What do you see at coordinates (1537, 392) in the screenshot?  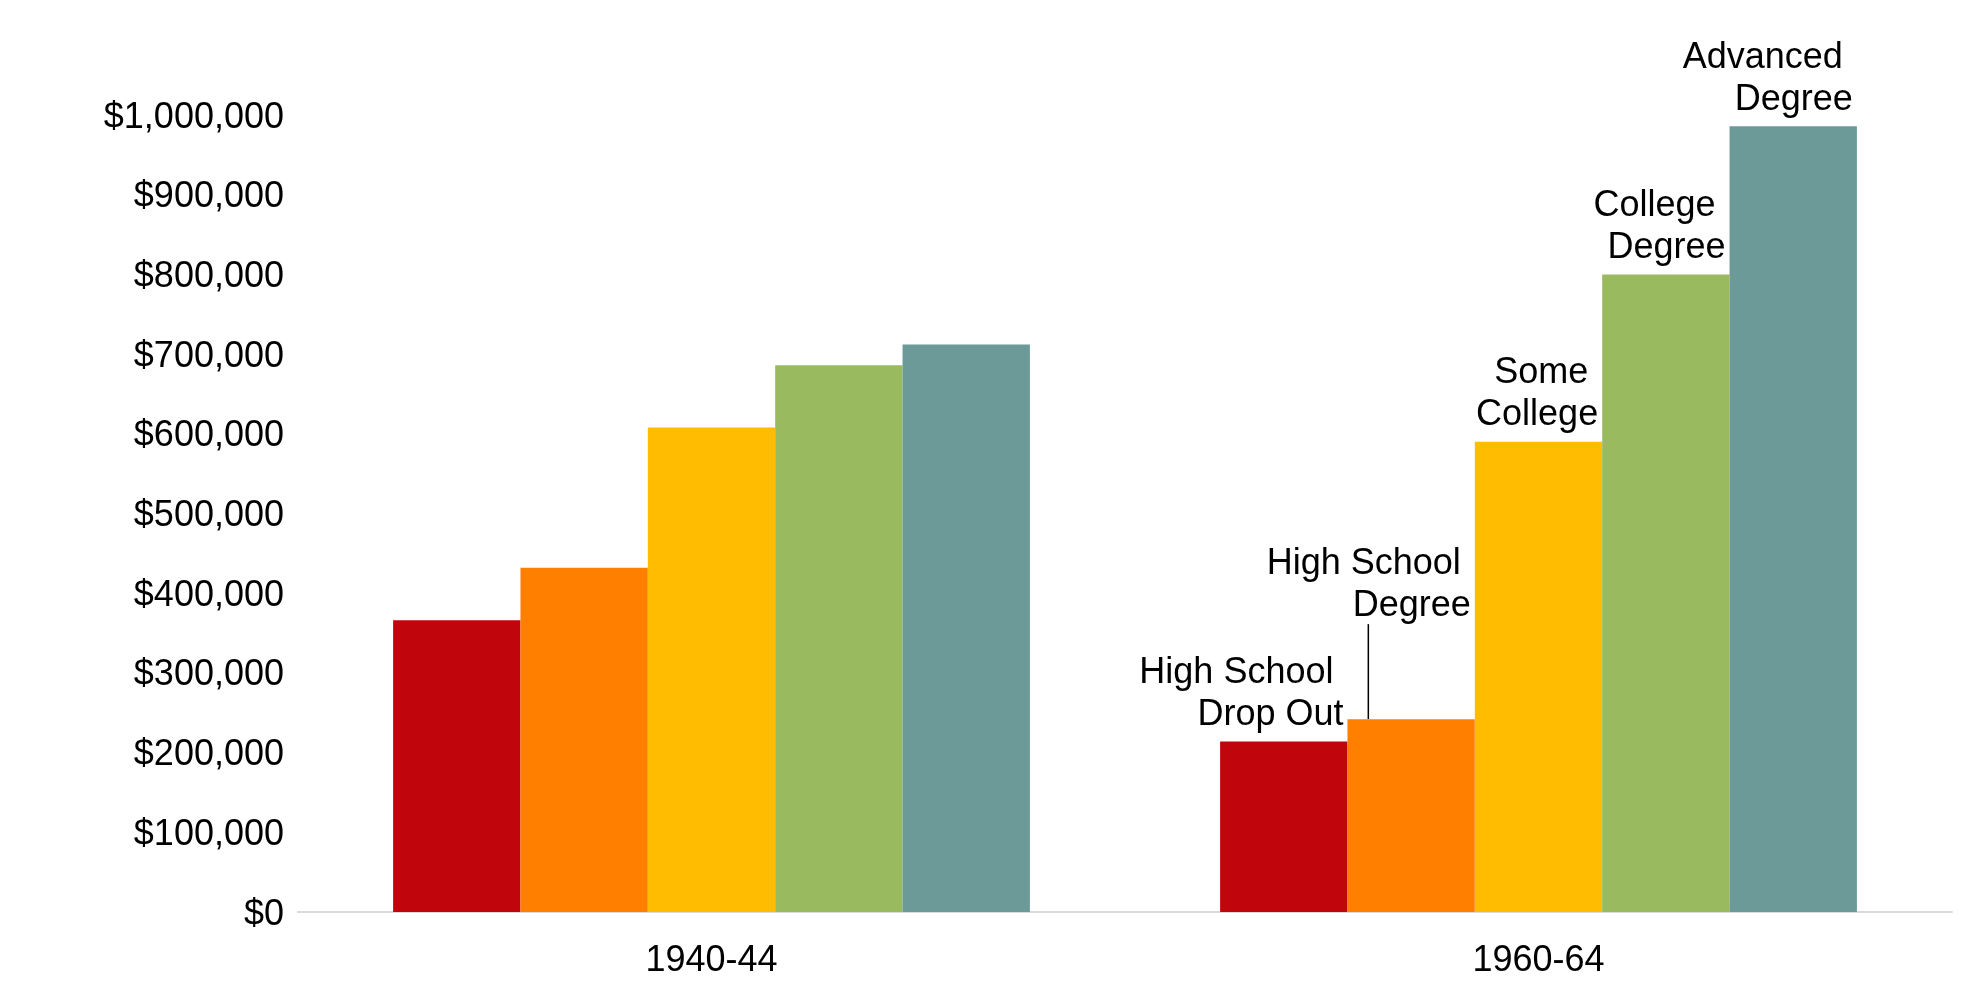 I see `series-label: Some College` at bounding box center [1537, 392].